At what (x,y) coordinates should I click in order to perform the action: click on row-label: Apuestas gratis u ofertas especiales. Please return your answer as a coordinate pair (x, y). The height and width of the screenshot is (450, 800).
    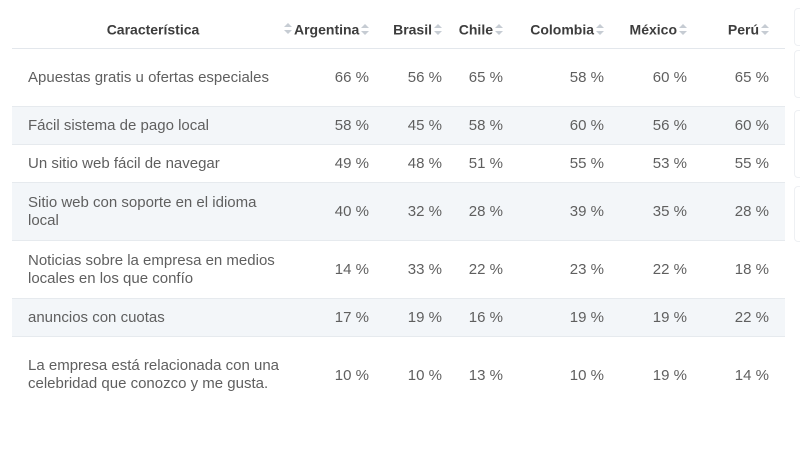
    Looking at the image, I should click on (153, 77).